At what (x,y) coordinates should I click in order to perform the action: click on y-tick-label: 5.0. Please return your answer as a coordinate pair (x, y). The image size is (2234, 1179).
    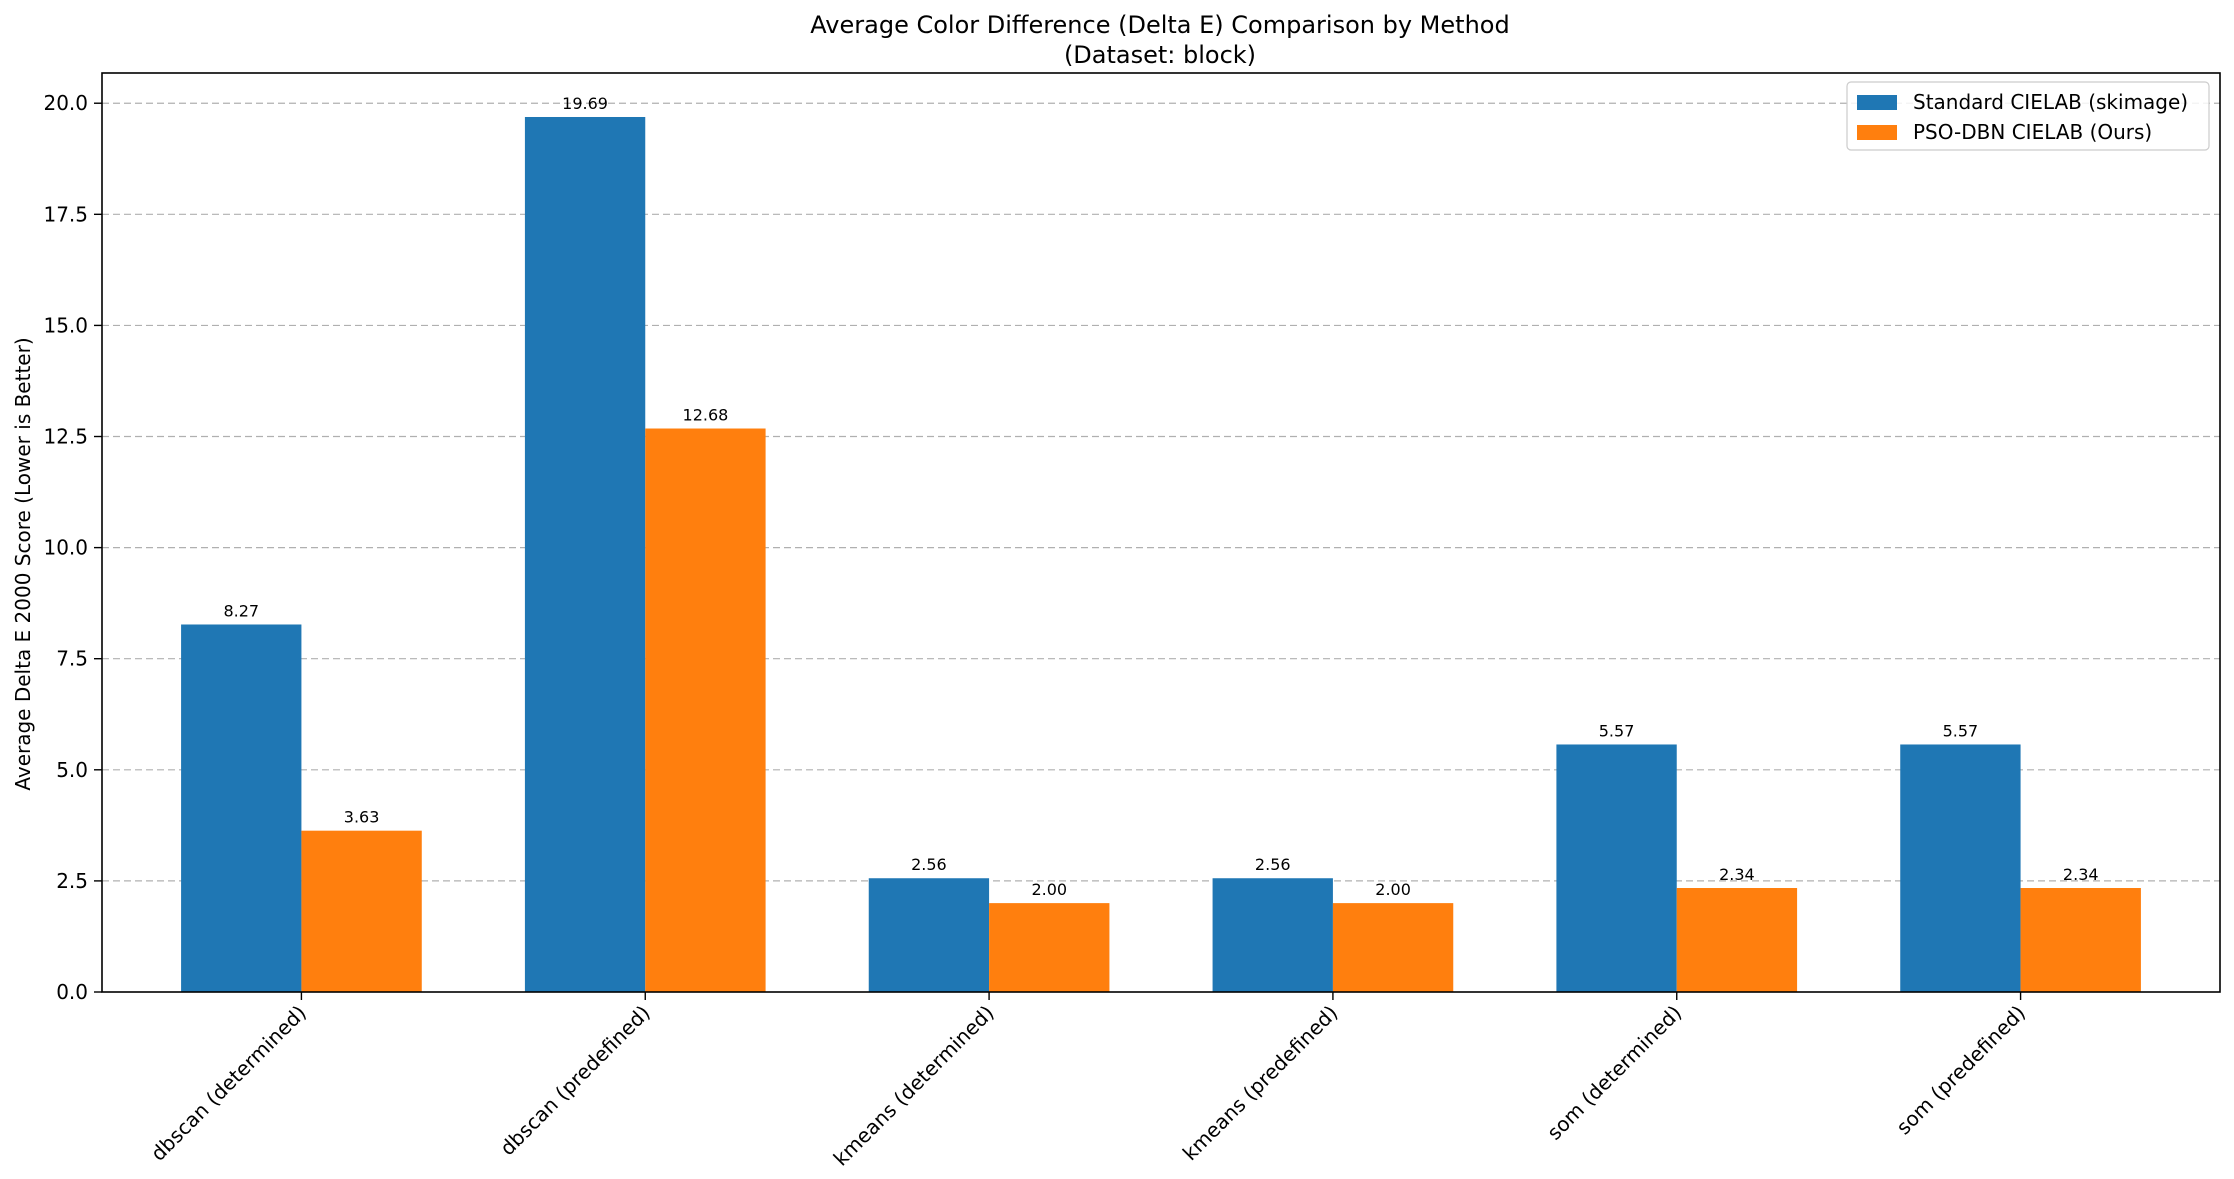
    Looking at the image, I should click on (72, 770).